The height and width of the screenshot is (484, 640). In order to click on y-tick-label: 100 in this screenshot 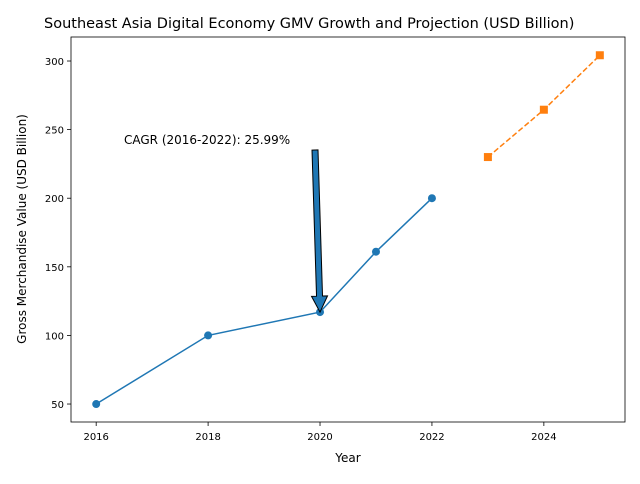, I will do `click(54, 336)`.